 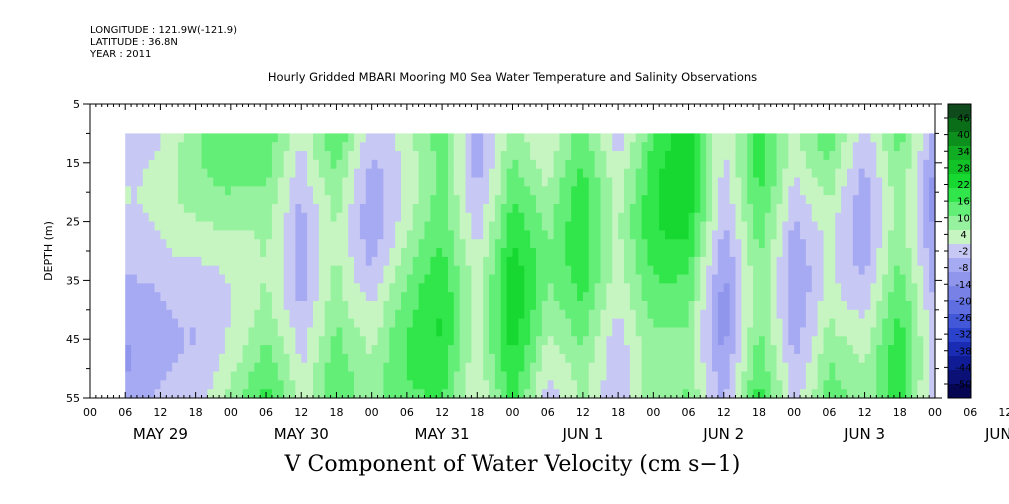 What do you see at coordinates (996, 434) in the screenshot?
I see `x-day-label: JUN 4` at bounding box center [996, 434].